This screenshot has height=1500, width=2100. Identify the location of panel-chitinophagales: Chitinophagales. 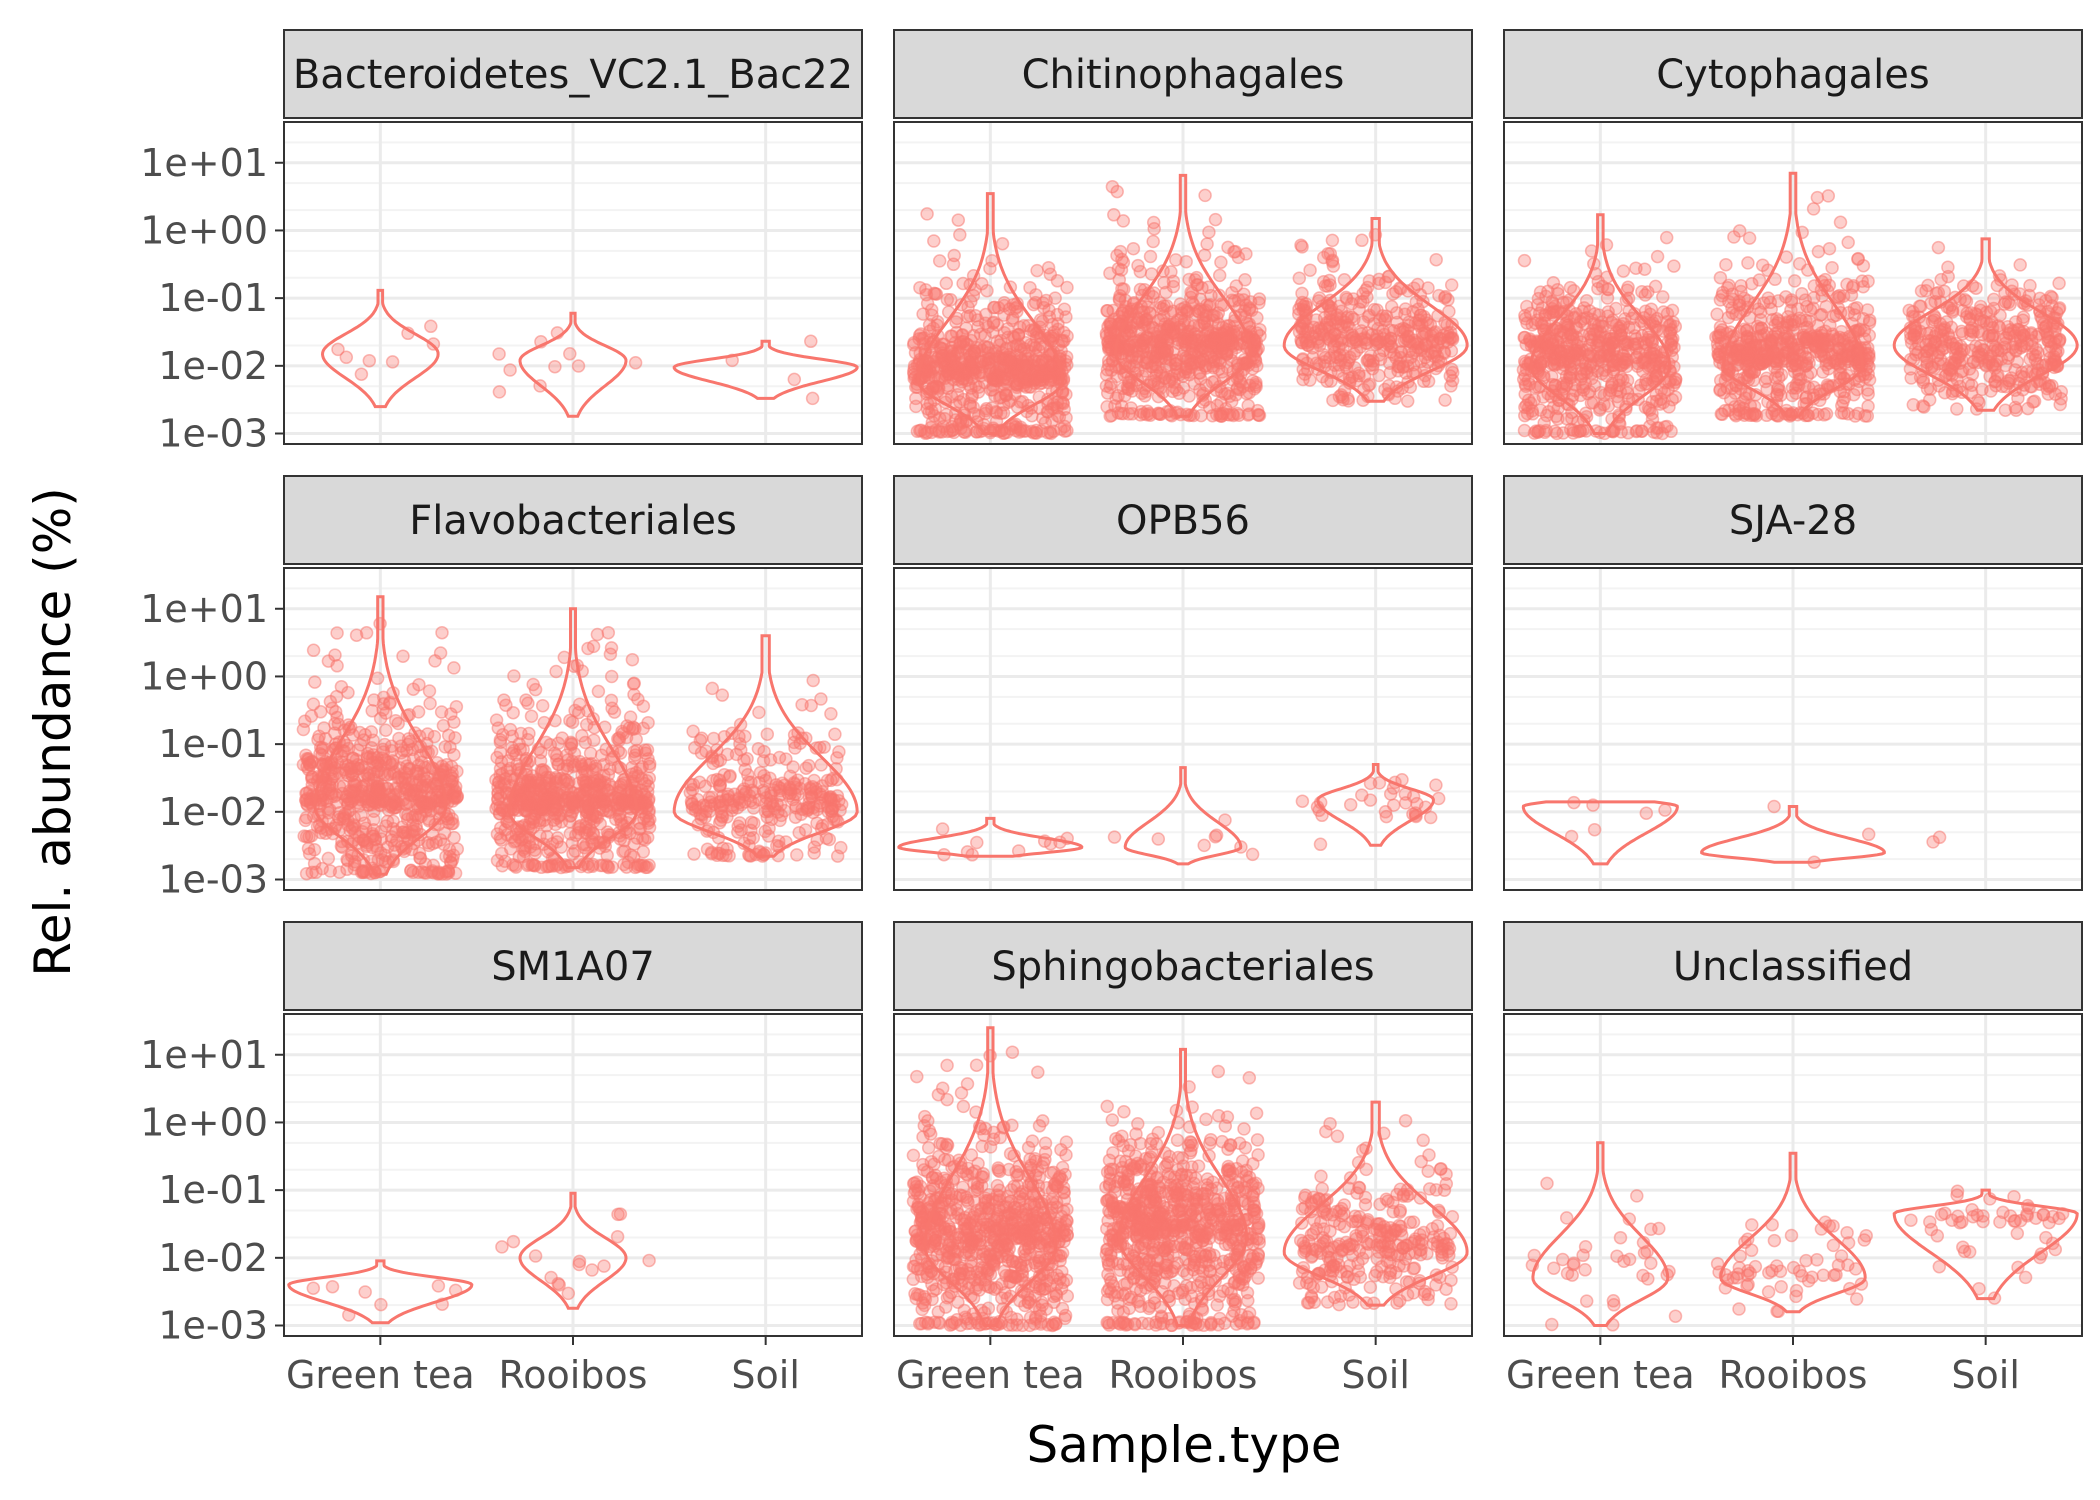
(1183, 237).